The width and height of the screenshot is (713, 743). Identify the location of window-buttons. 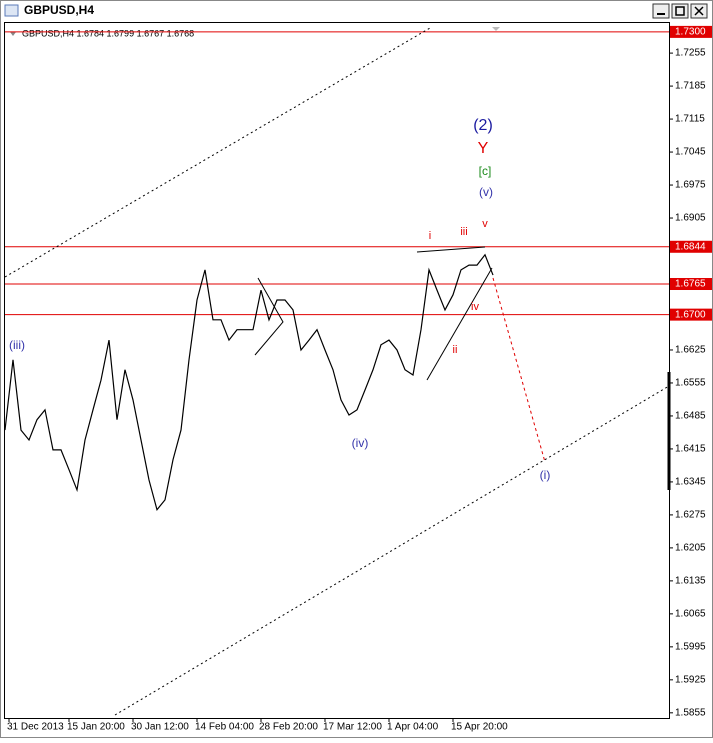
(680, 11).